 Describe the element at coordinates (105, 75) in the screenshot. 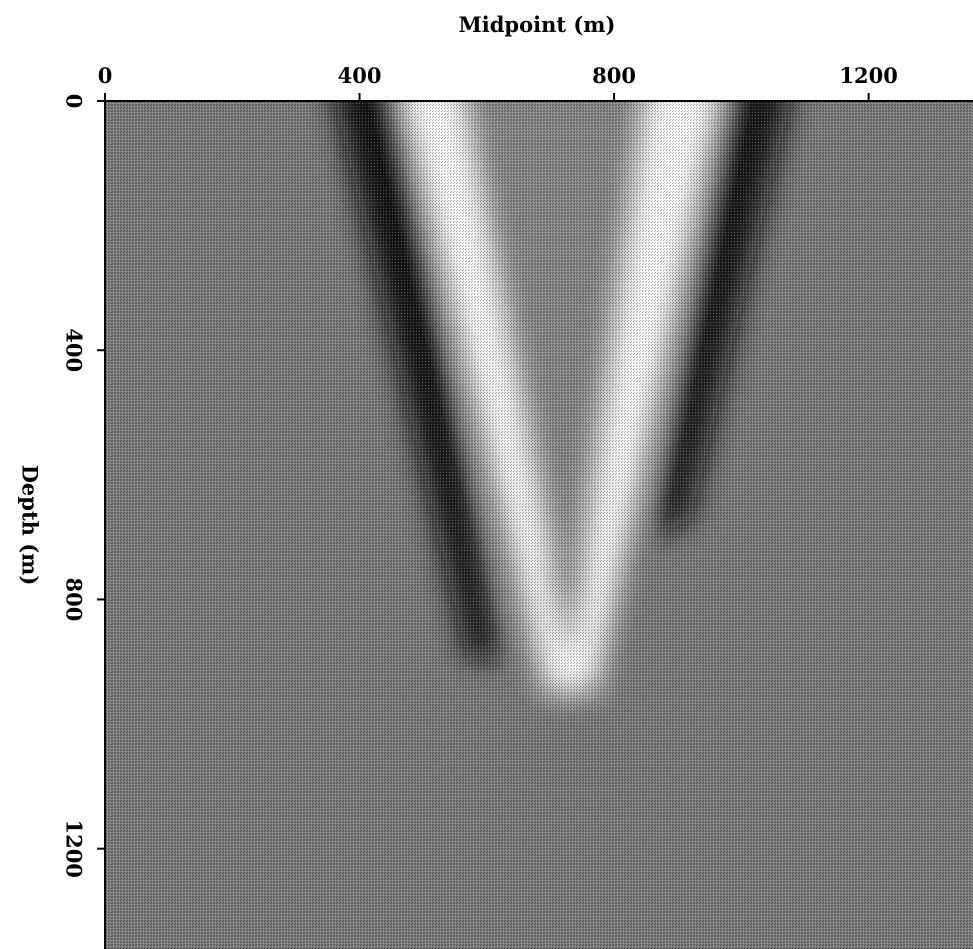

I see `x-tick-label: 0` at that location.